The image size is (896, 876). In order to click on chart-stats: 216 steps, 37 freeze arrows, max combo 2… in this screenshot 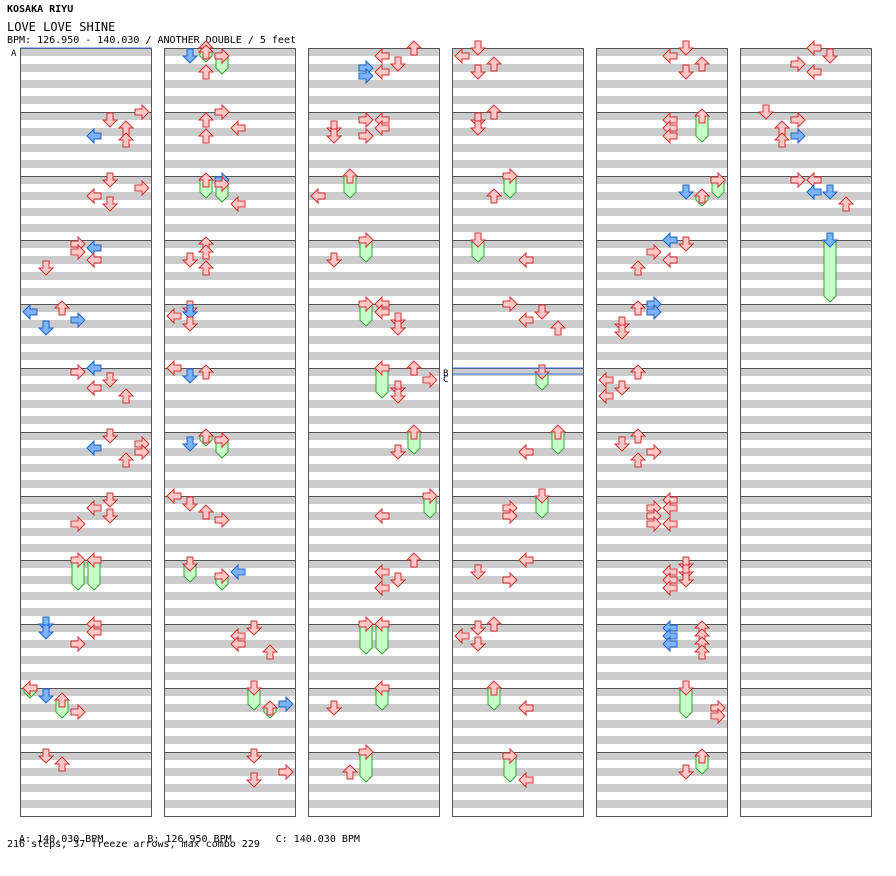, I will do `click(133, 844)`.